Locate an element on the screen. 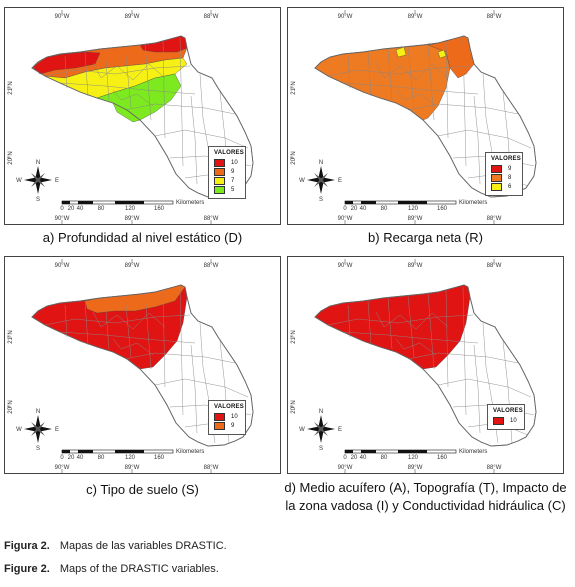 The width and height of the screenshot is (575, 587). compass-letter: E is located at coordinates (340, 430).